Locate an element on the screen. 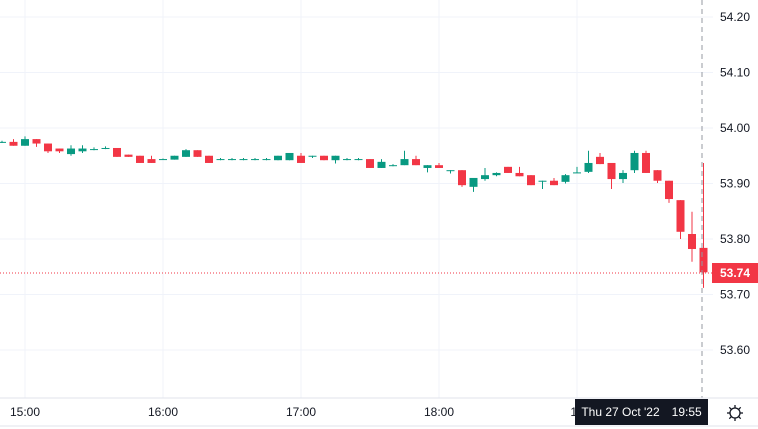 This screenshot has height=429, width=758. price-axis: 54.20 54.10 54.00 53.90 53.80 53.70 53.60 is located at coordinates (735, 183).